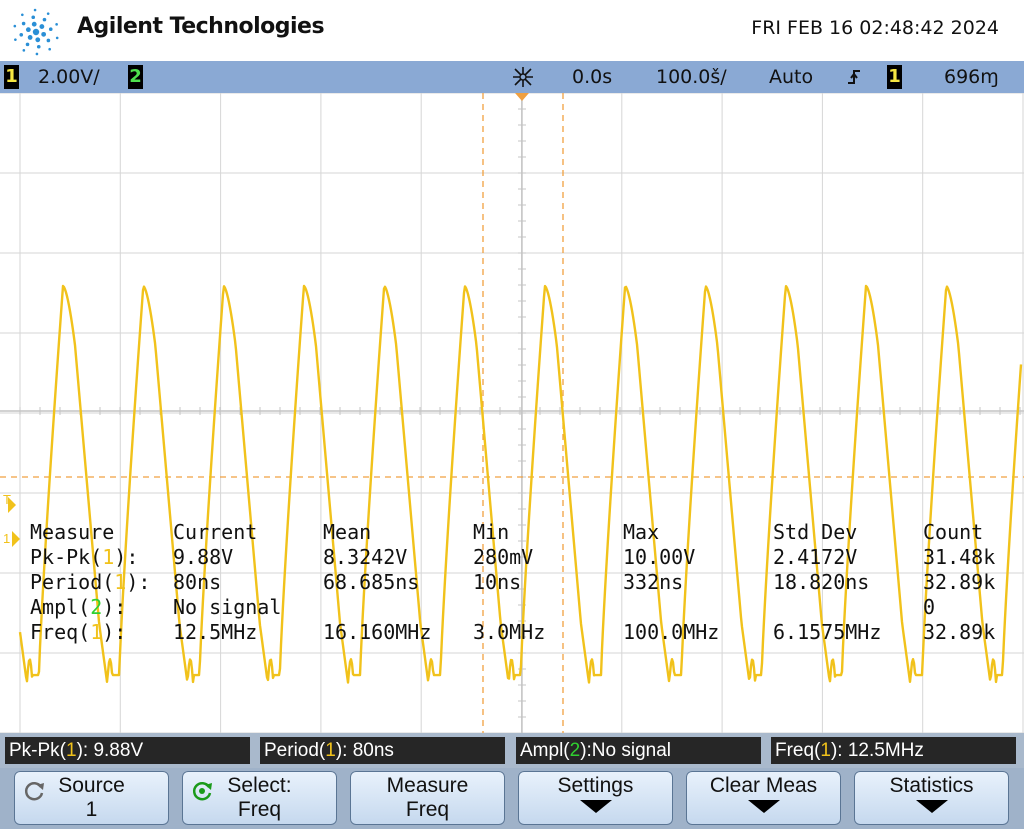 This screenshot has height=829, width=1024. I want to click on softkey-measure: Measure Freq, so click(427, 798).